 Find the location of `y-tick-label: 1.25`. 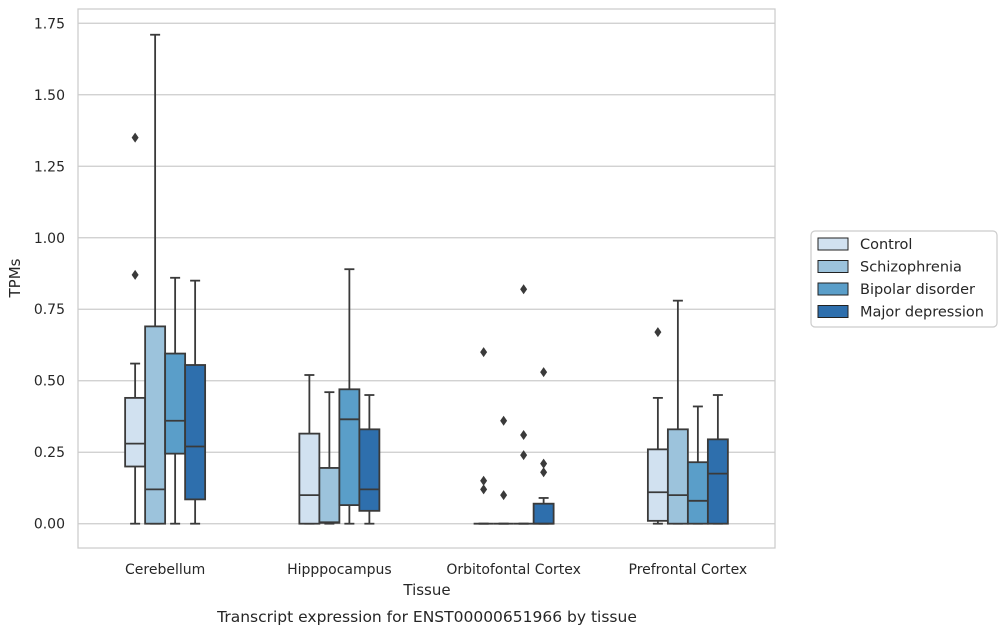

y-tick-label: 1.25 is located at coordinates (49, 167).